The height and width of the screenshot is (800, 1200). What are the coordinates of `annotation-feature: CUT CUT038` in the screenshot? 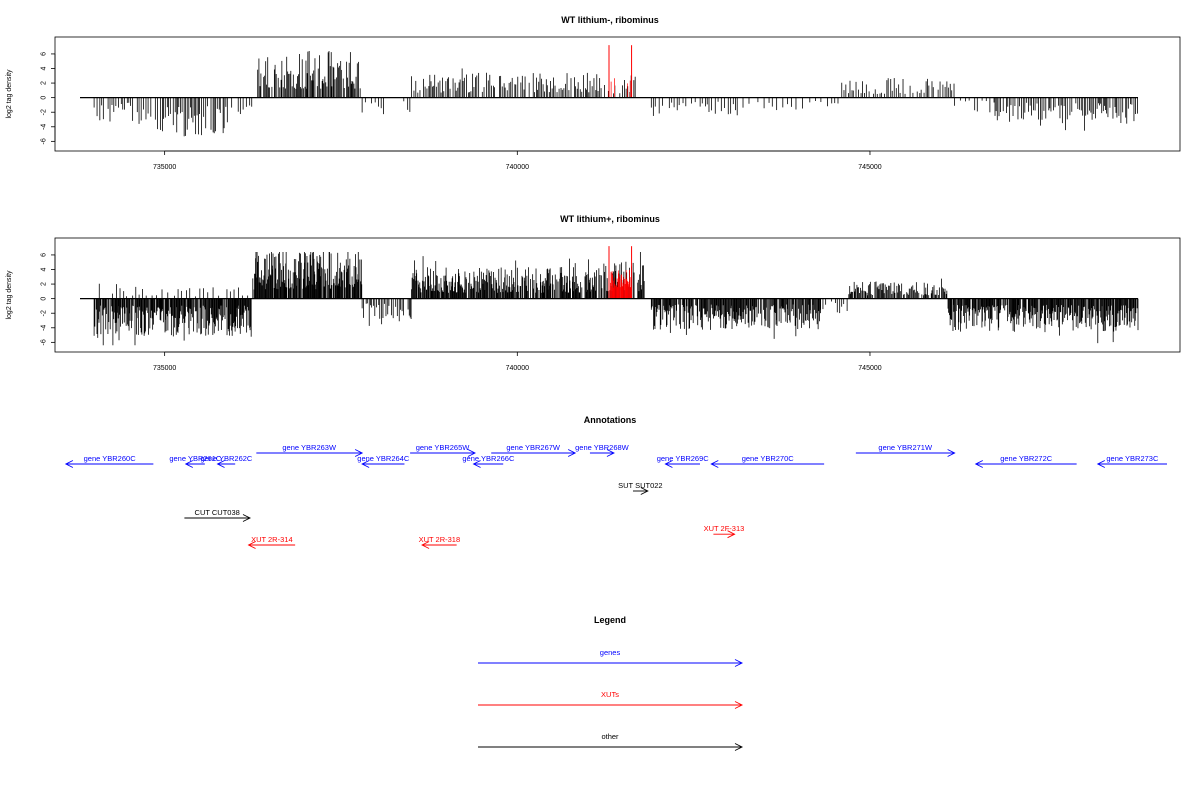 It's located at (217, 515).